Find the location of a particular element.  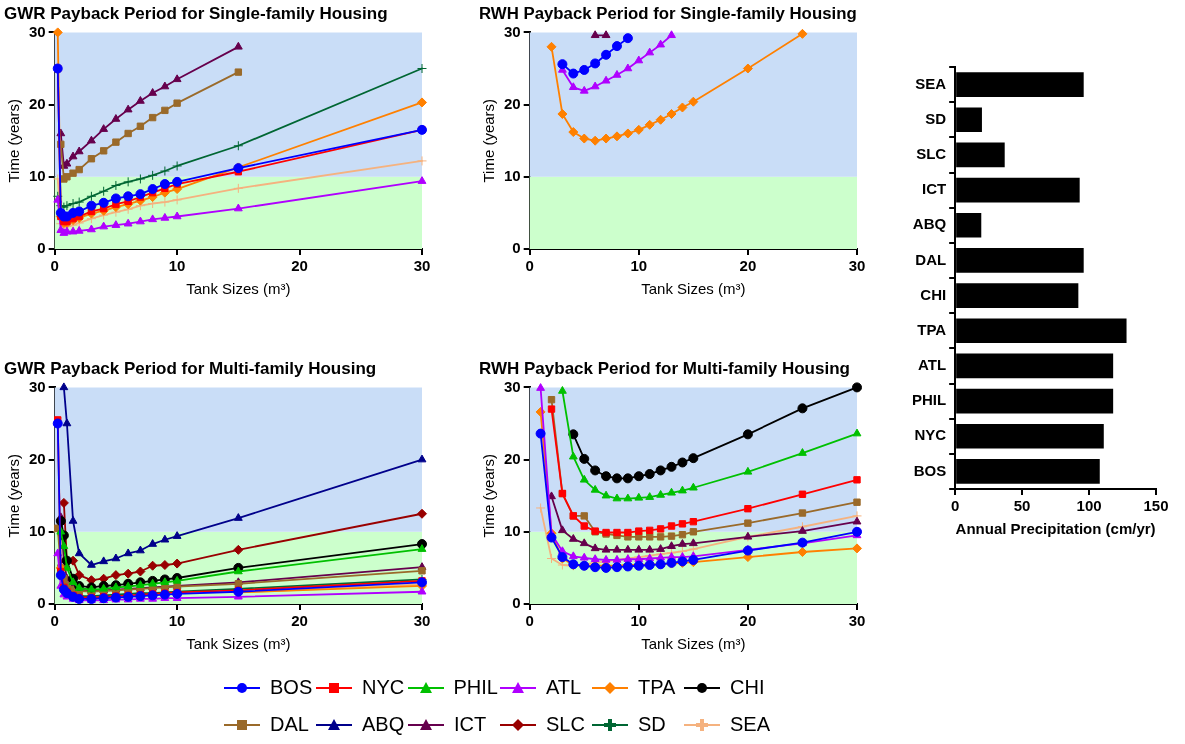

legend-label: SD is located at coordinates (652, 724).